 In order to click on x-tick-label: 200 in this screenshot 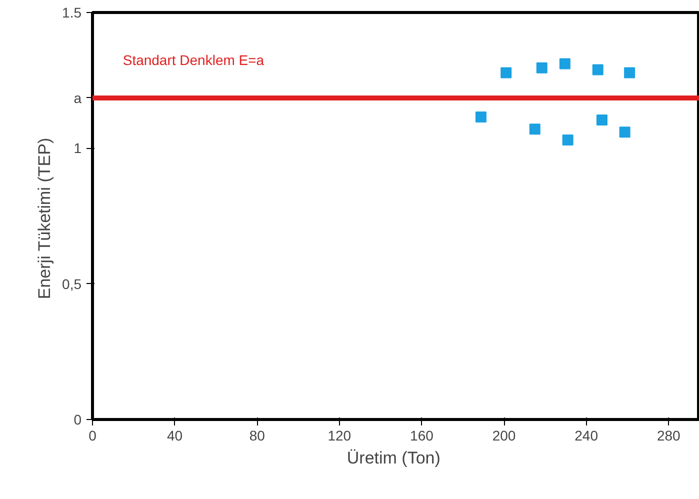, I will do `click(504, 436)`.